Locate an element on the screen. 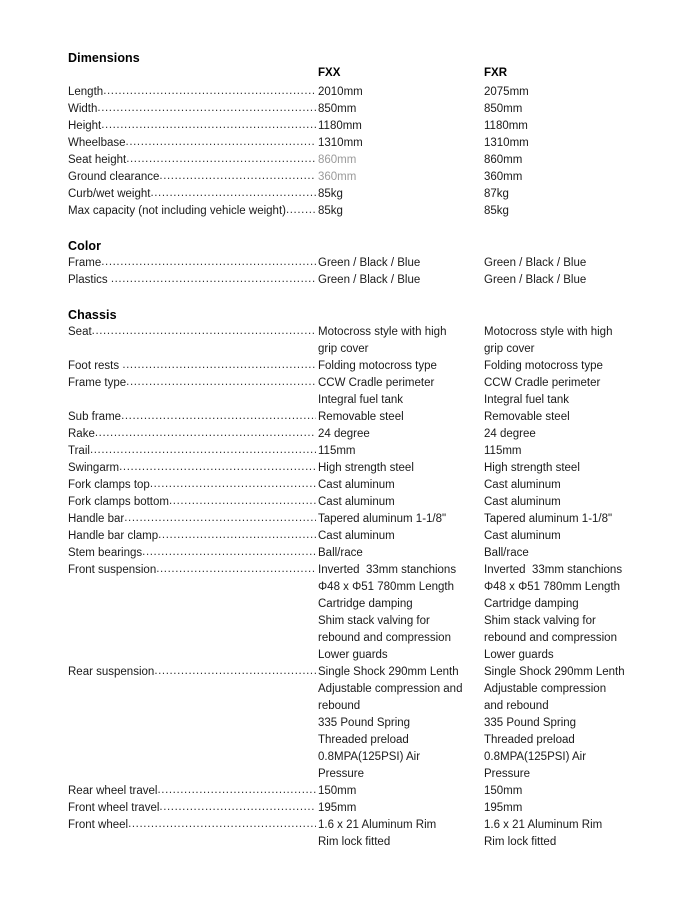 This screenshot has height=906, width=700. spec-label-sub-frame: Sub frame is located at coordinates (192, 417).